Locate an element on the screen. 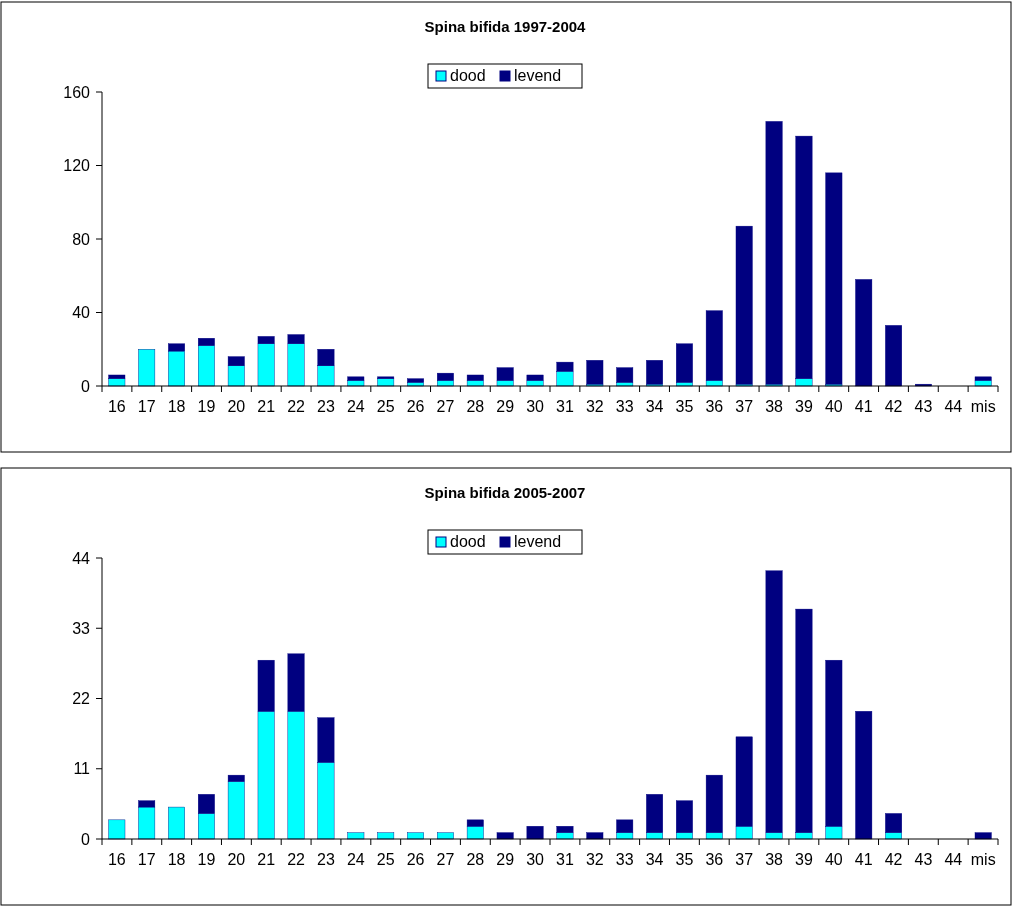 This screenshot has width=1014, height=907. y-tick-label: 33 is located at coordinates (81, 628).